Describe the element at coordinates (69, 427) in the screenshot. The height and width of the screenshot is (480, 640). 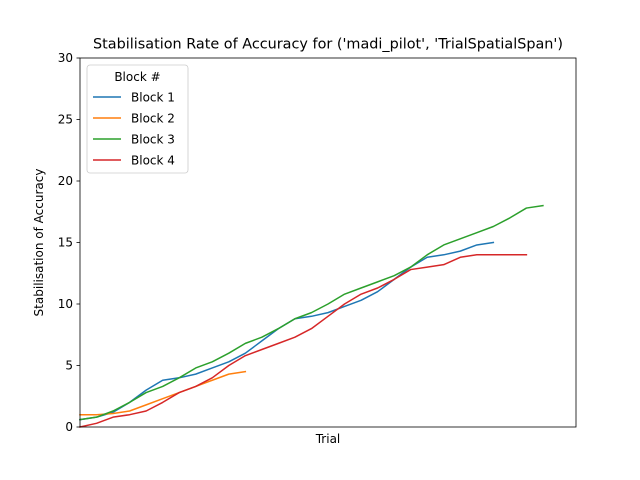
I see `y-tick-label: 0` at that location.